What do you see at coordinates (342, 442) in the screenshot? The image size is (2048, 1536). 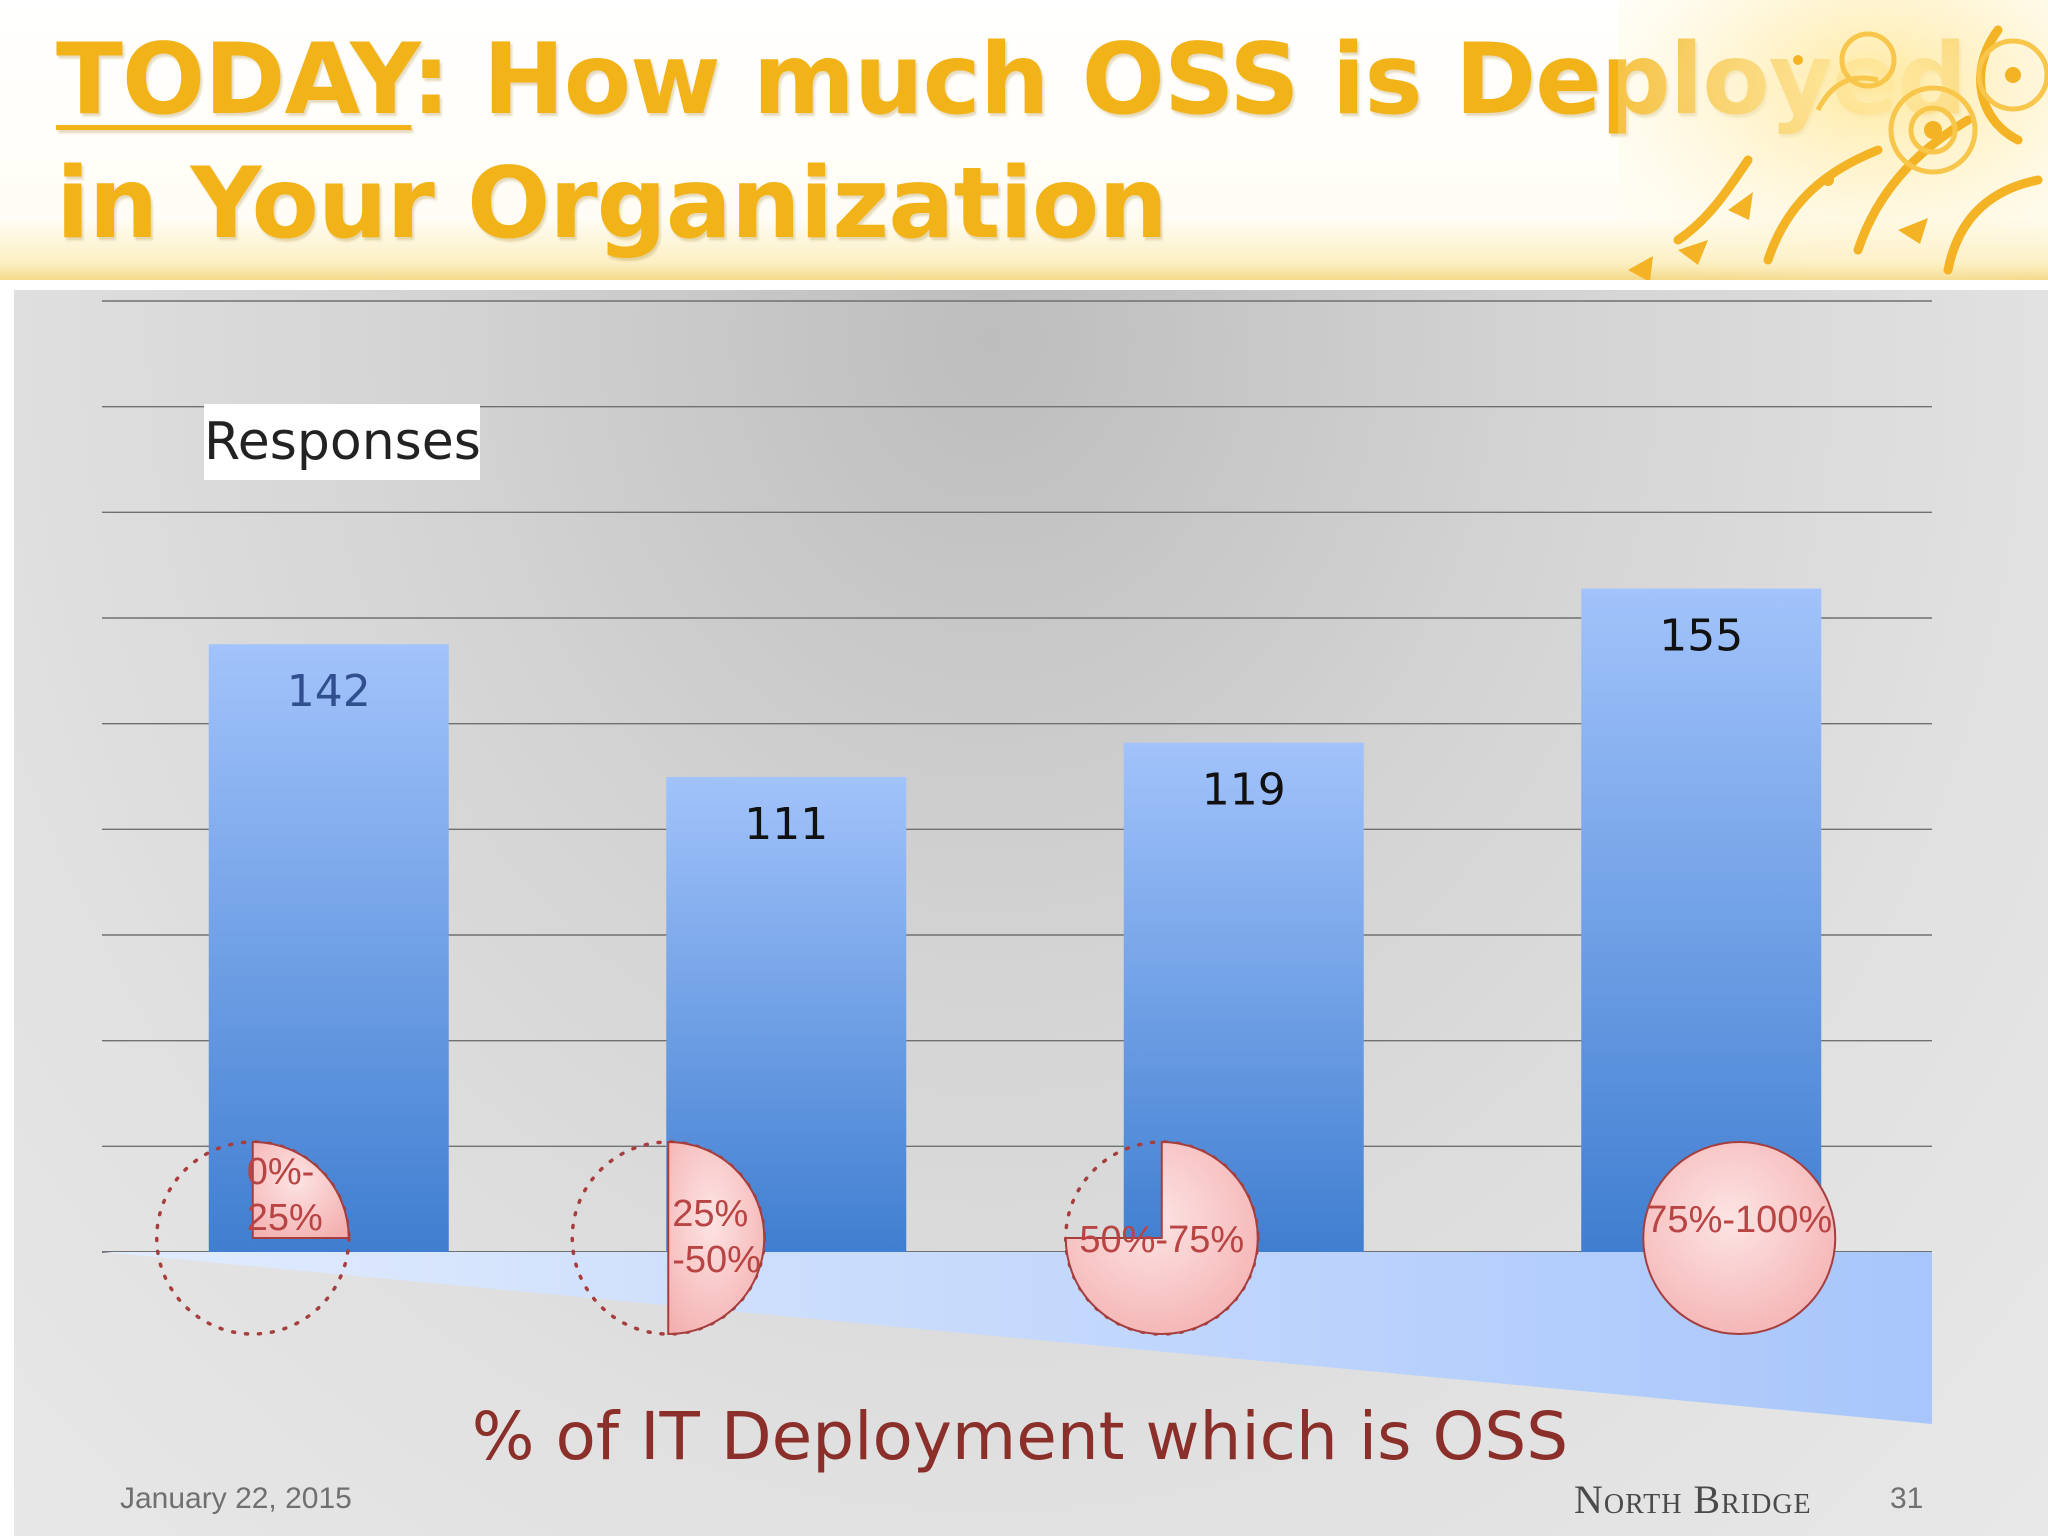 I see `y-axis-label: Responses` at bounding box center [342, 442].